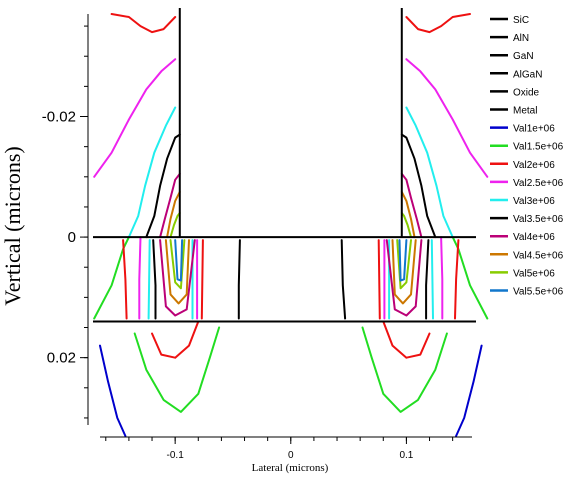 The height and width of the screenshot is (480, 576). What do you see at coordinates (379, 279) in the screenshot?
I see `contour-Val2e+06-4` at bounding box center [379, 279].